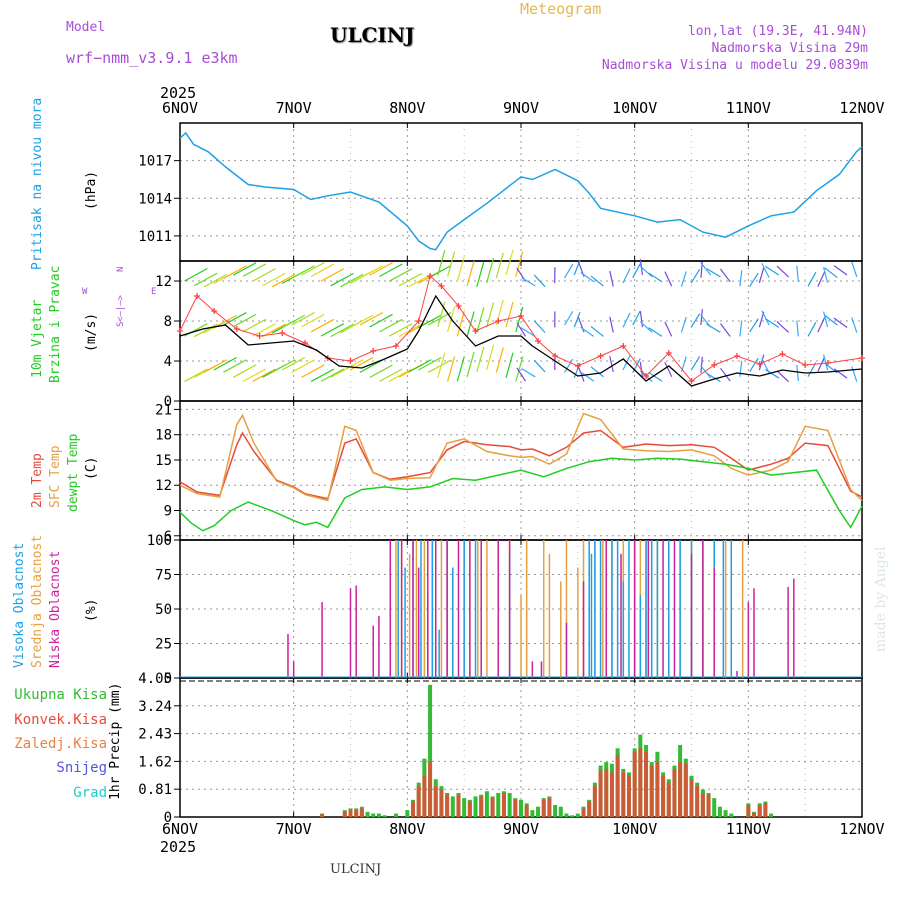 This screenshot has height=900, width=900. I want to click on y-tick-label: 8, so click(168, 322).